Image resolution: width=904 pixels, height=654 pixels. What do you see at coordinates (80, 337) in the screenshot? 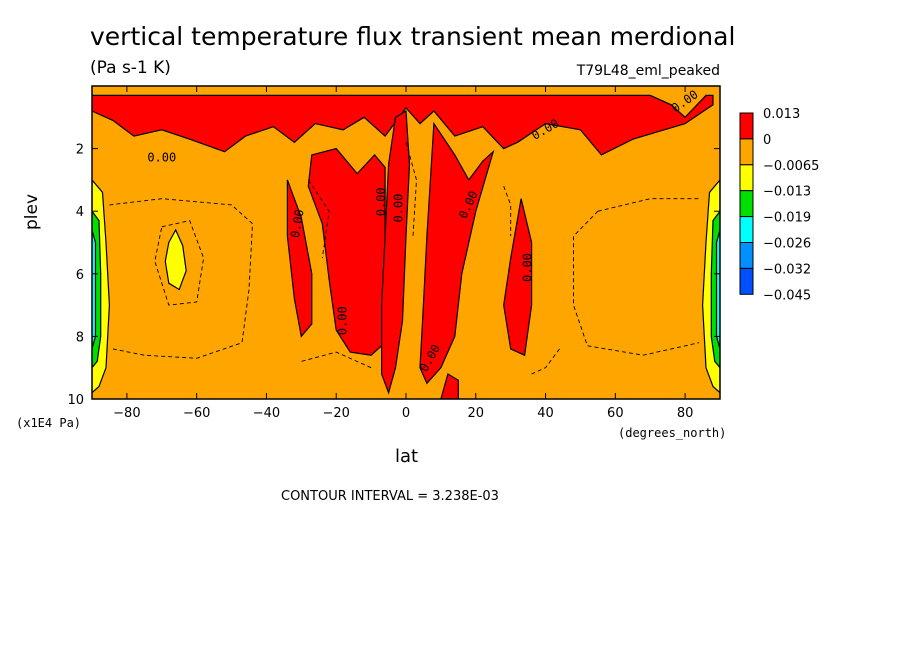
I see `y-tick-label: 8` at bounding box center [80, 337].